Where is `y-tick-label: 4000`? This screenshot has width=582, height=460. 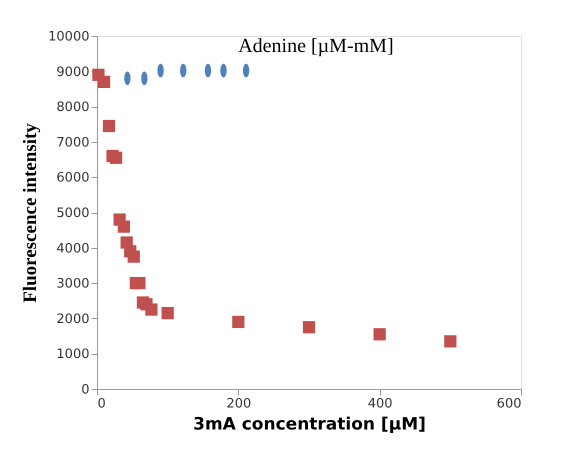
y-tick-label: 4000 is located at coordinates (73, 248).